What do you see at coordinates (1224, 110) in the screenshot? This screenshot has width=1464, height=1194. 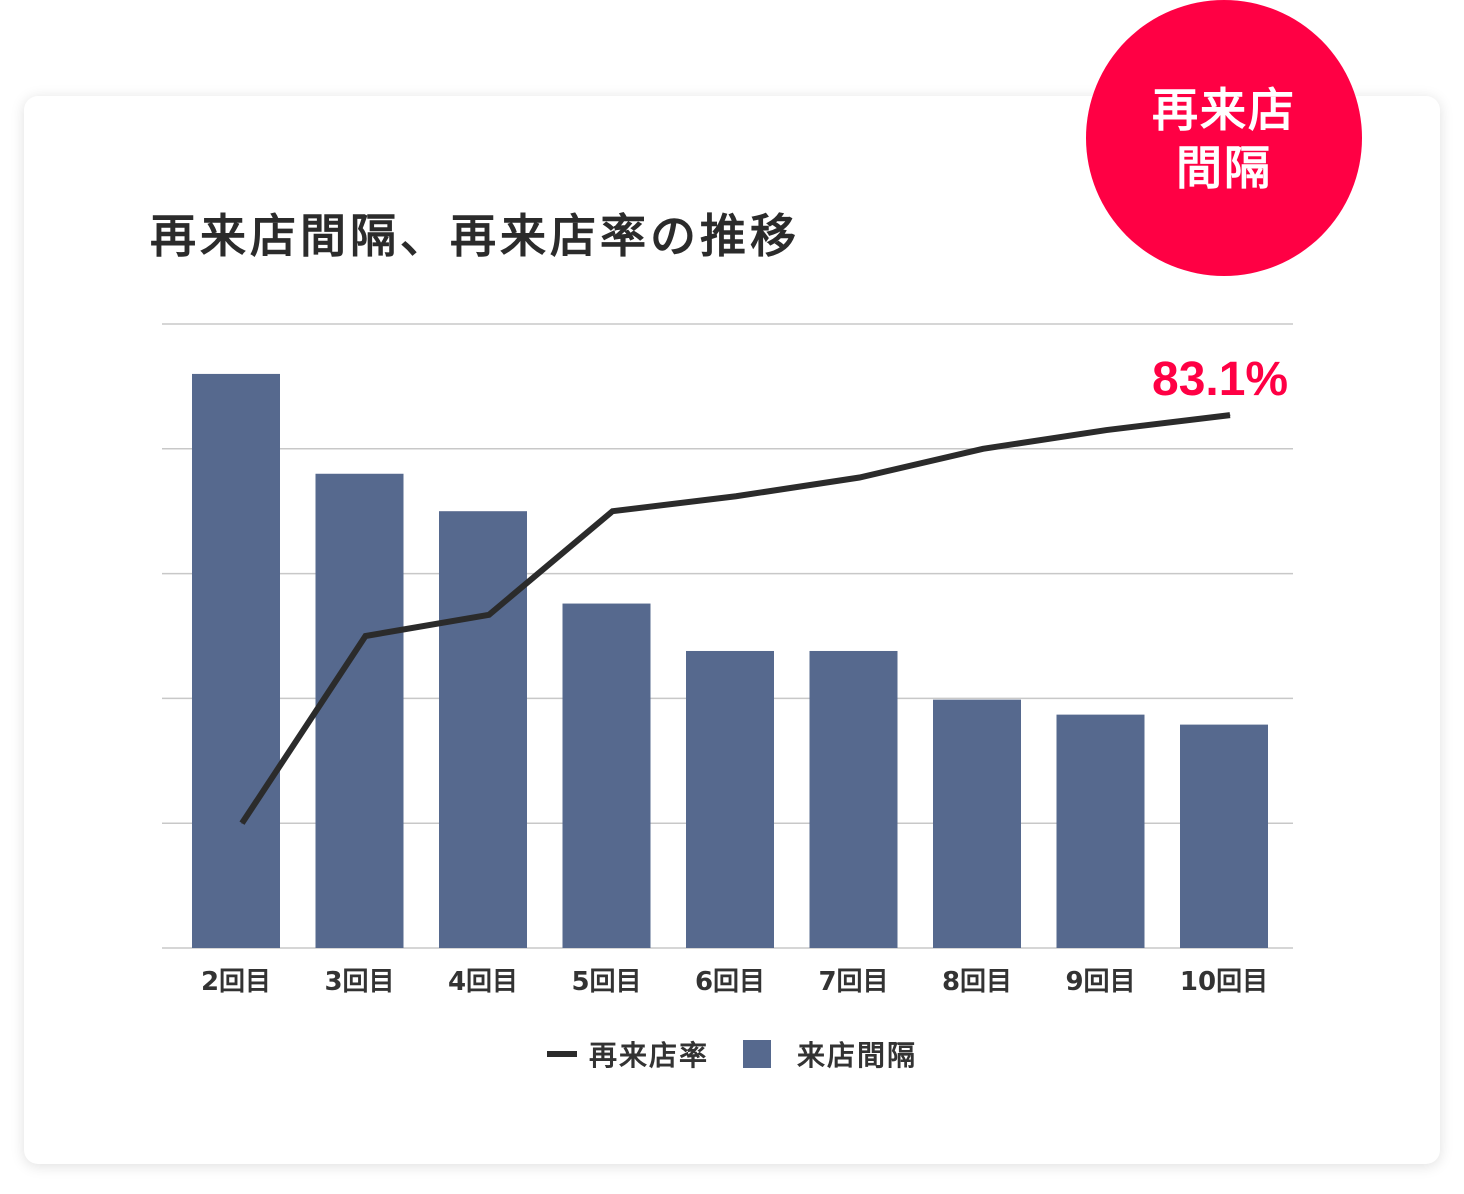 I see `badge-line-1: 再来店` at bounding box center [1224, 110].